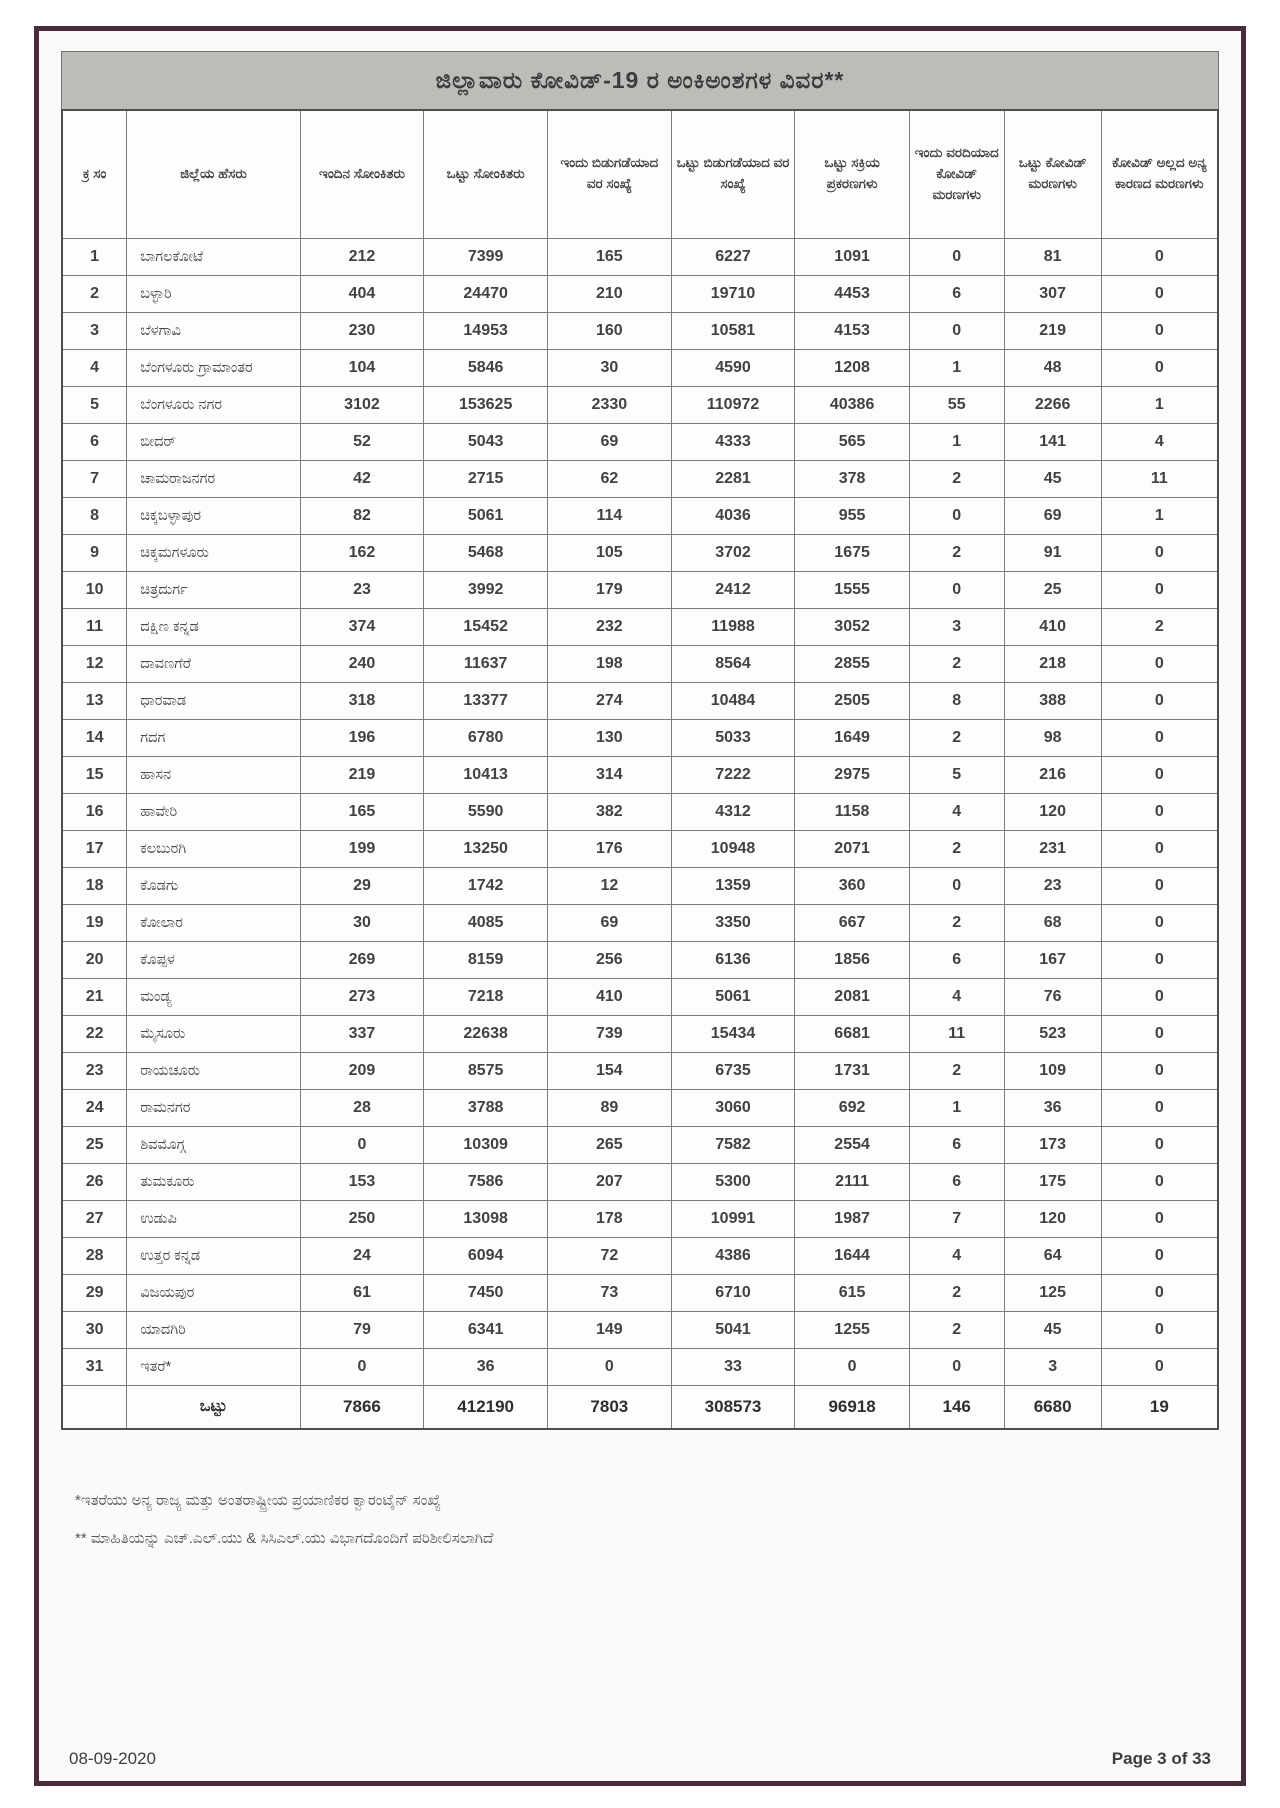  Describe the element at coordinates (733, 1407) in the screenshot. I see `total-value: 308573` at that location.